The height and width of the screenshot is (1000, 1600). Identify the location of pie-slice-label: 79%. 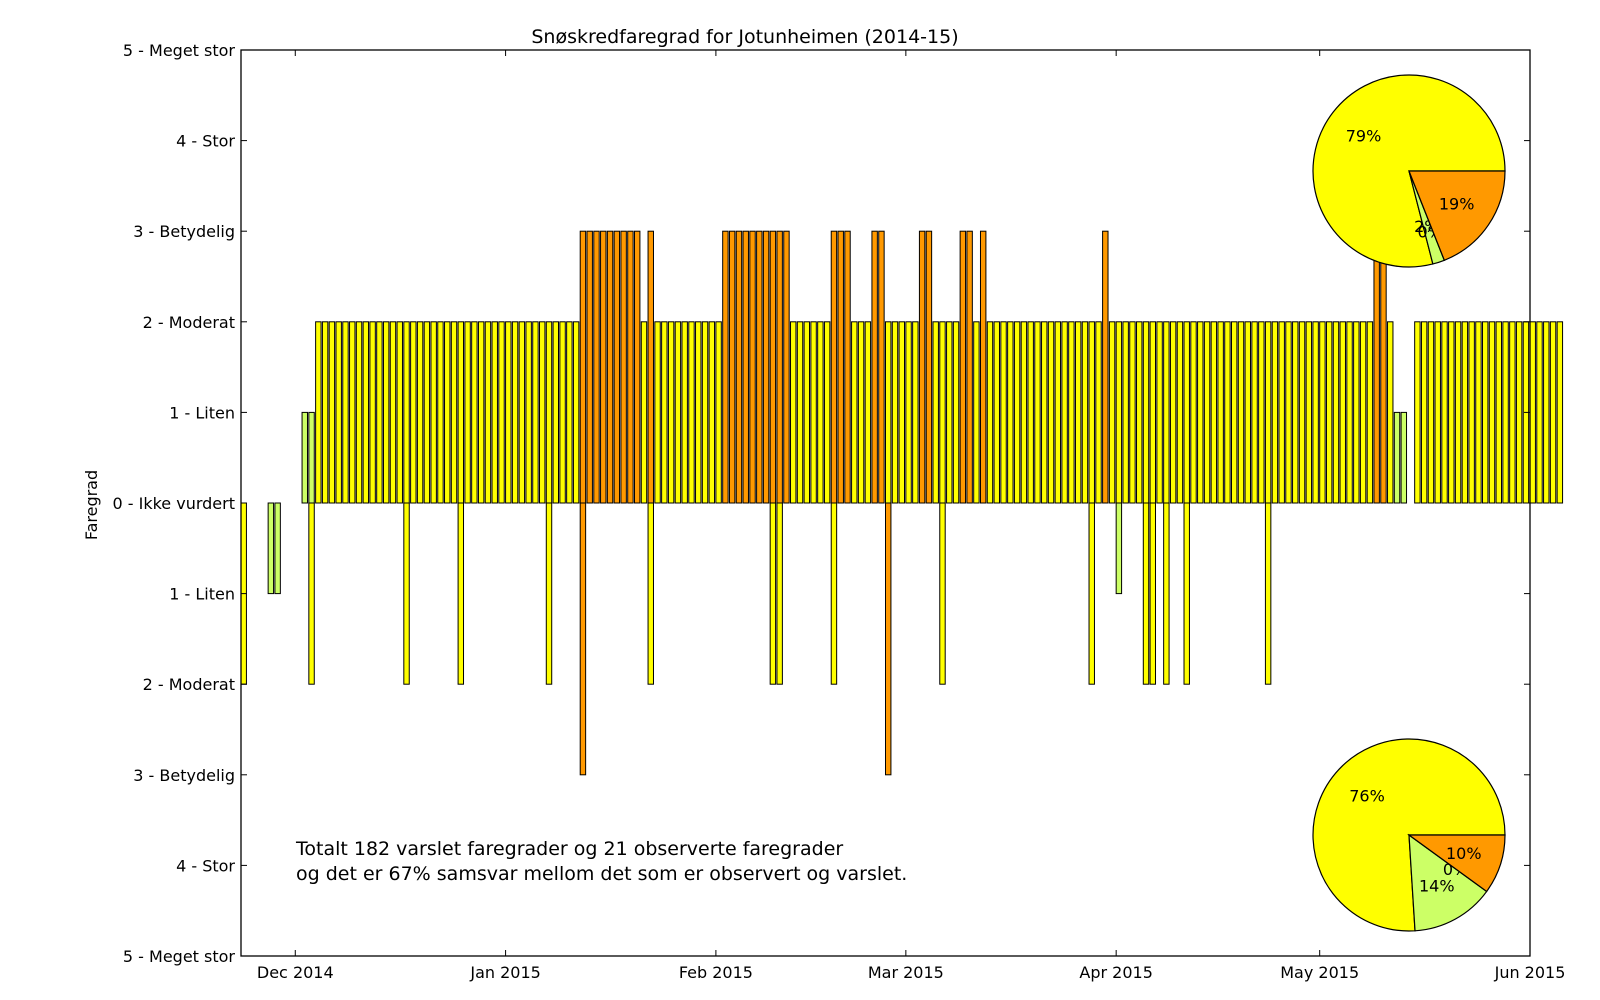
(1364, 136).